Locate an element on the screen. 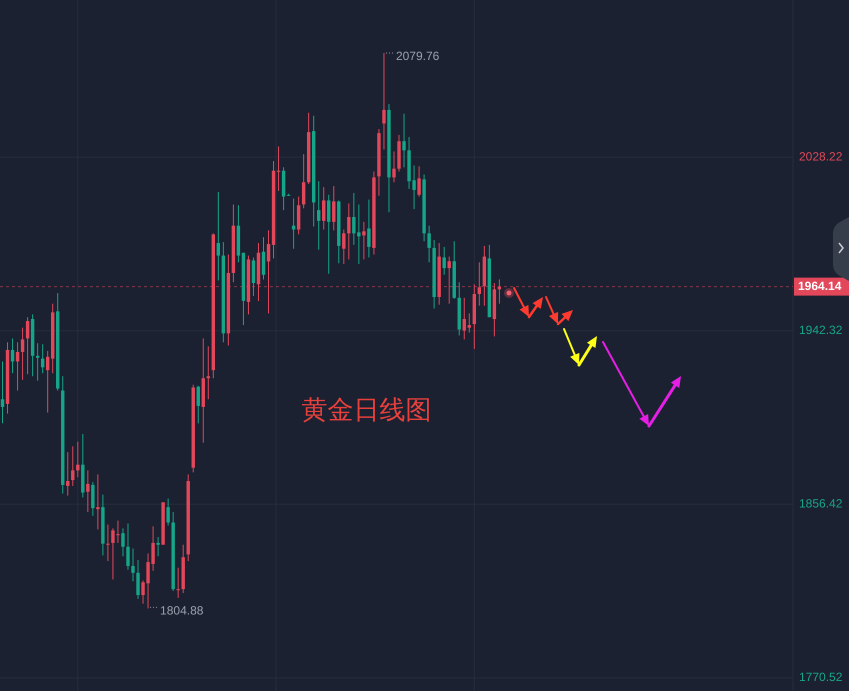 This screenshot has height=691, width=849. ref-line-label: 1964.14 is located at coordinates (820, 285).